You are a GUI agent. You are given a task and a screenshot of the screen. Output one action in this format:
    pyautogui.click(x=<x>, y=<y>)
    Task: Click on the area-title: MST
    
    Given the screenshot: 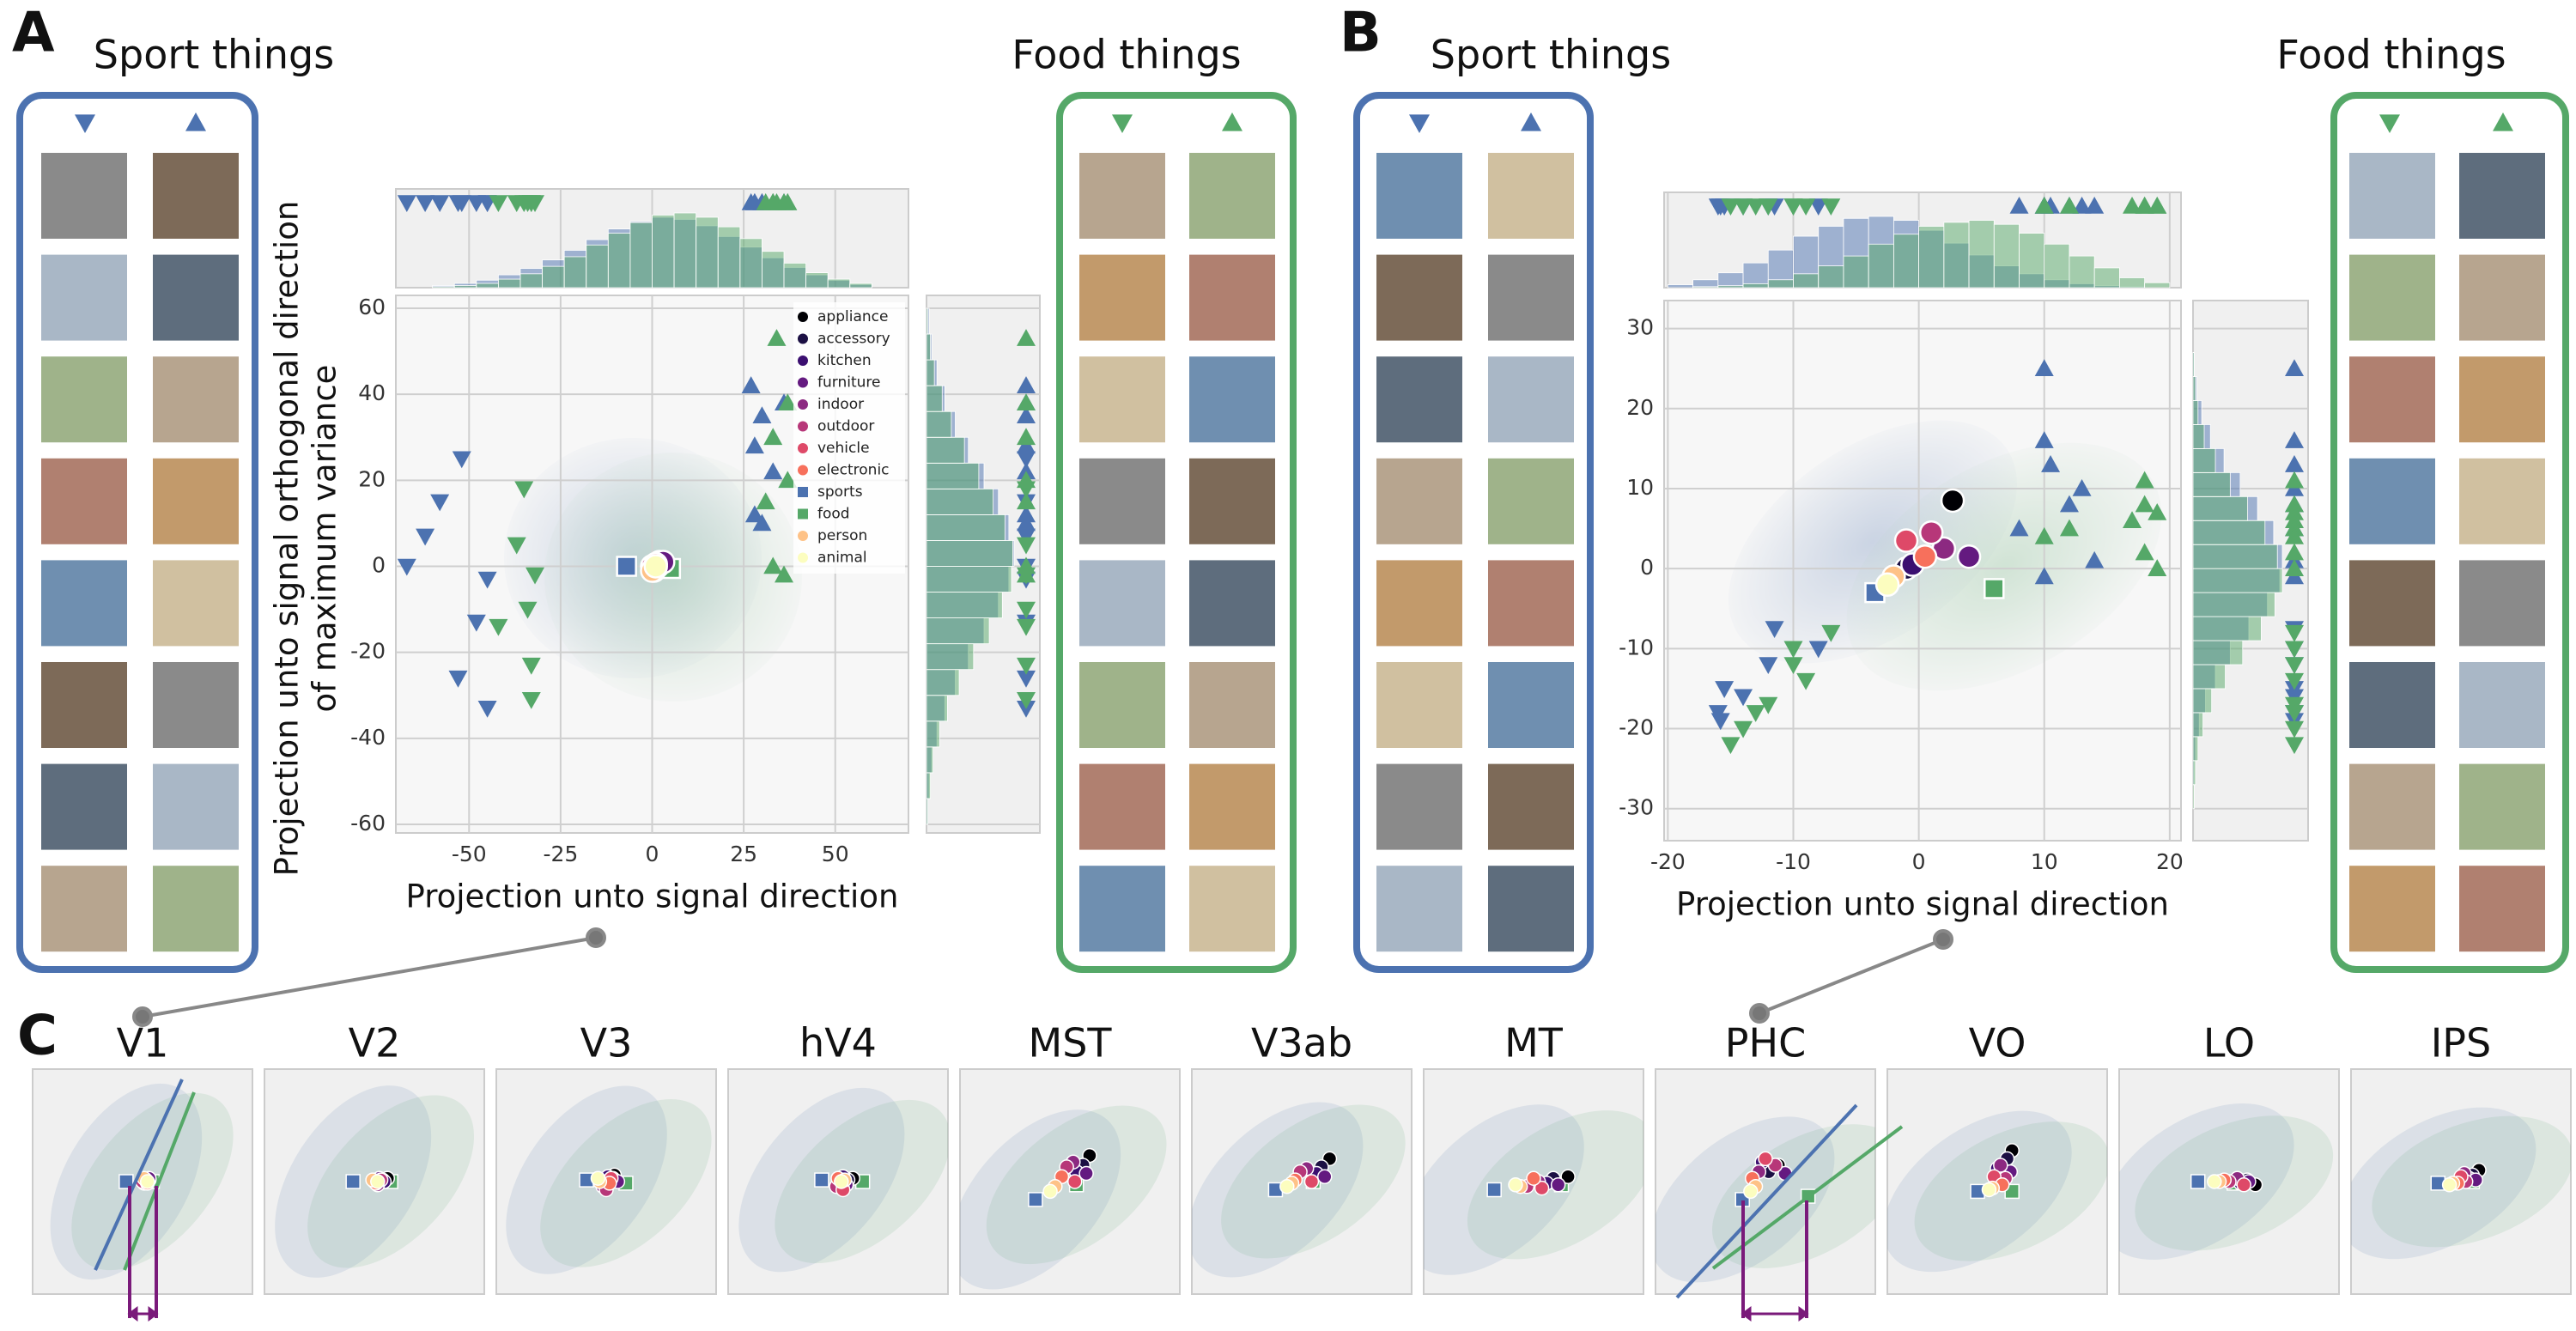 What is the action you would take?
    pyautogui.click(x=1071, y=1043)
    